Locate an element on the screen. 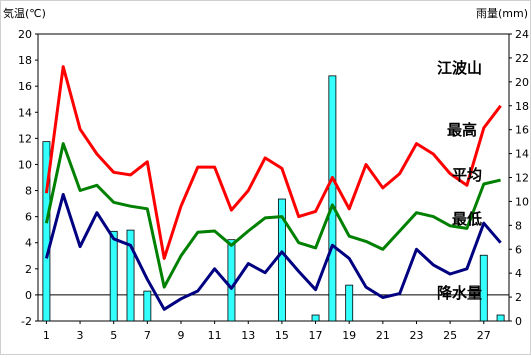 The image size is (531, 358). x-tick-label: 5 is located at coordinates (113, 335).